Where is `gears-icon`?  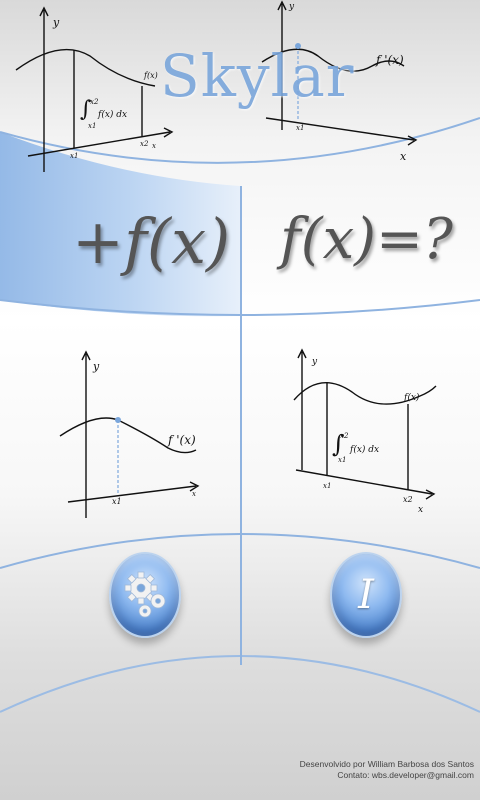
gears-icon is located at coordinates (145, 594).